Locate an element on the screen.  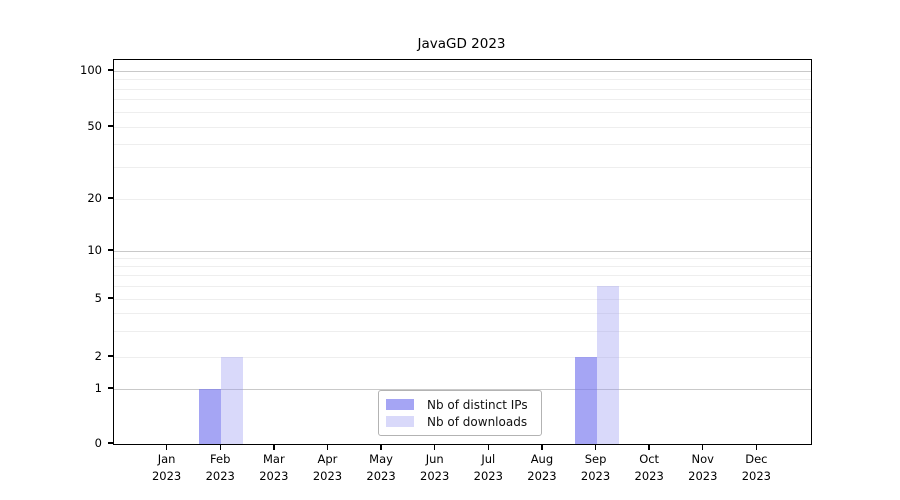
y-tick-label: 100 is located at coordinates (91, 70).